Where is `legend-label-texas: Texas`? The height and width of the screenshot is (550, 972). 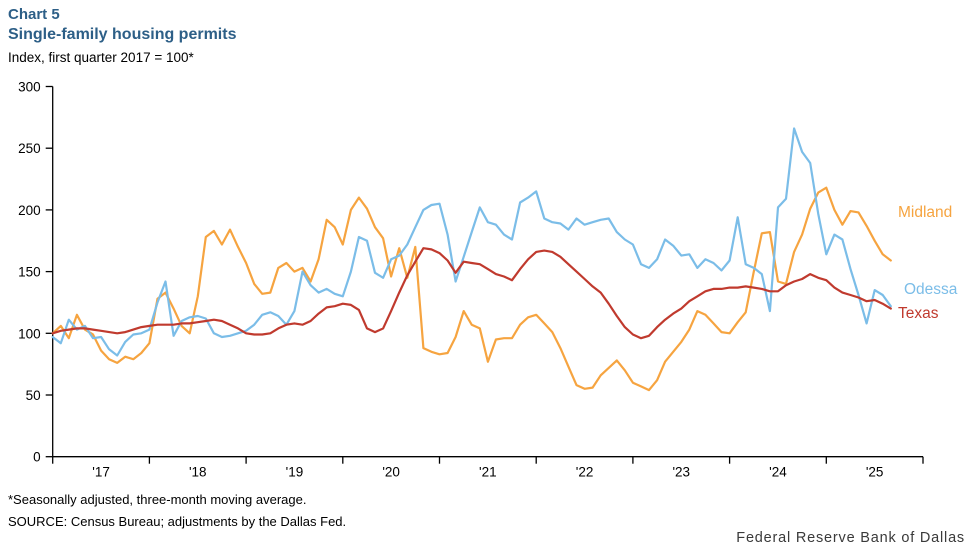 legend-label-texas: Texas is located at coordinates (918, 313).